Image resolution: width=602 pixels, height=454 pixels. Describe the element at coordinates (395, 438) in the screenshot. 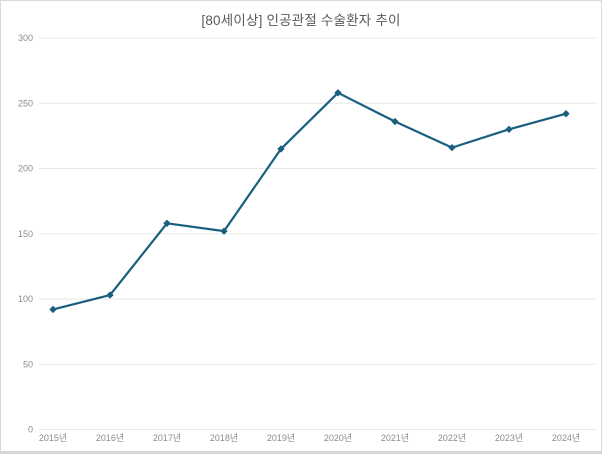

I see `x-axis-label: 2021년` at that location.